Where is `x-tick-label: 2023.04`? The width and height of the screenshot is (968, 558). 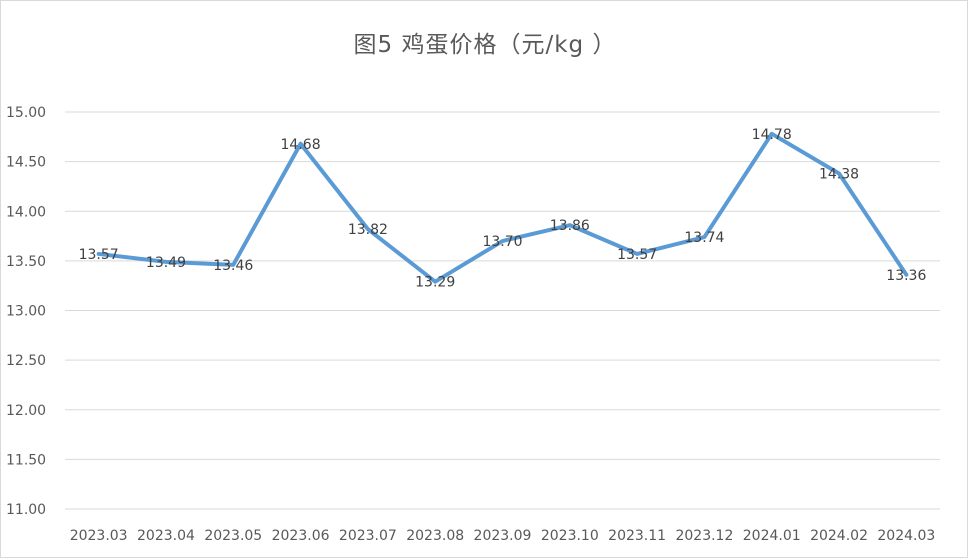 x-tick-label: 2023.04 is located at coordinates (166, 536).